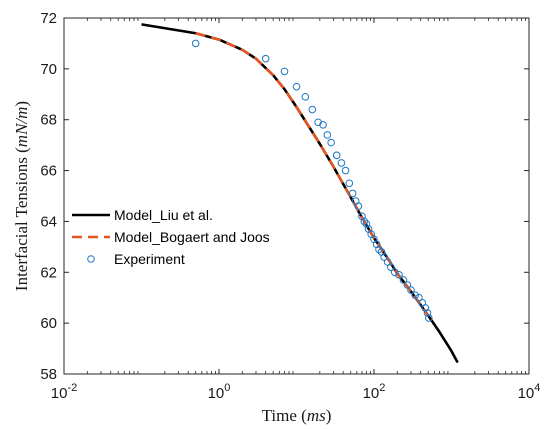 This screenshot has height=429, width=545. I want to click on y-tick-label: 66, so click(48, 171).